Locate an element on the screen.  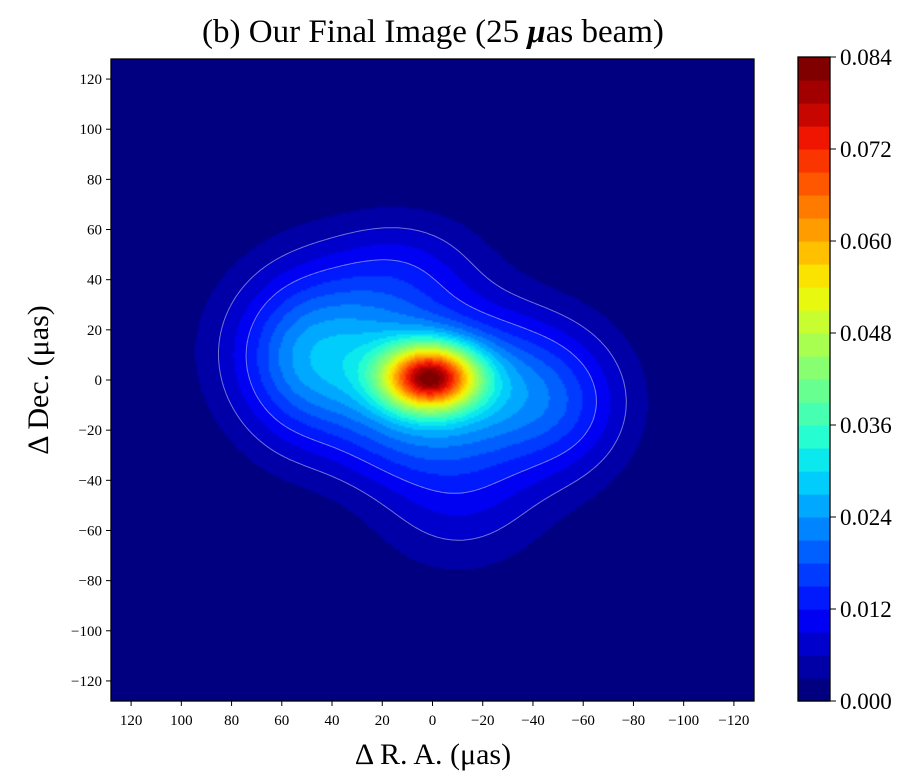
y-tick-label: −20 is located at coordinates (90, 431).